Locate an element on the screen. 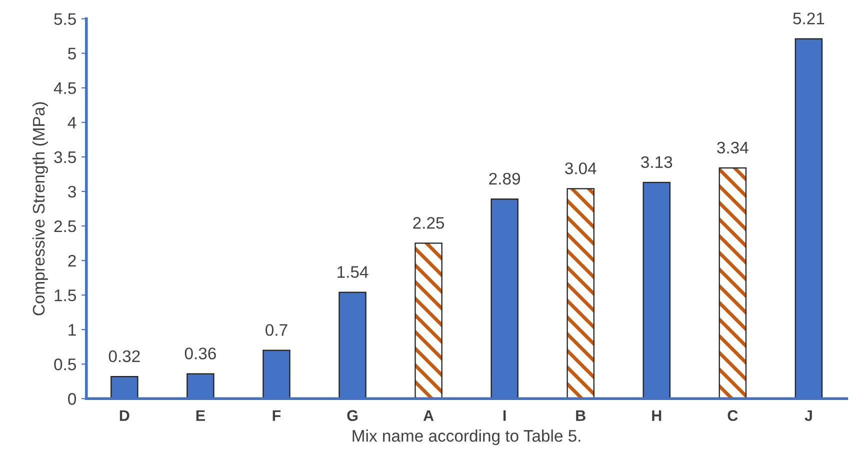  data-label: 0.7 is located at coordinates (277, 330).